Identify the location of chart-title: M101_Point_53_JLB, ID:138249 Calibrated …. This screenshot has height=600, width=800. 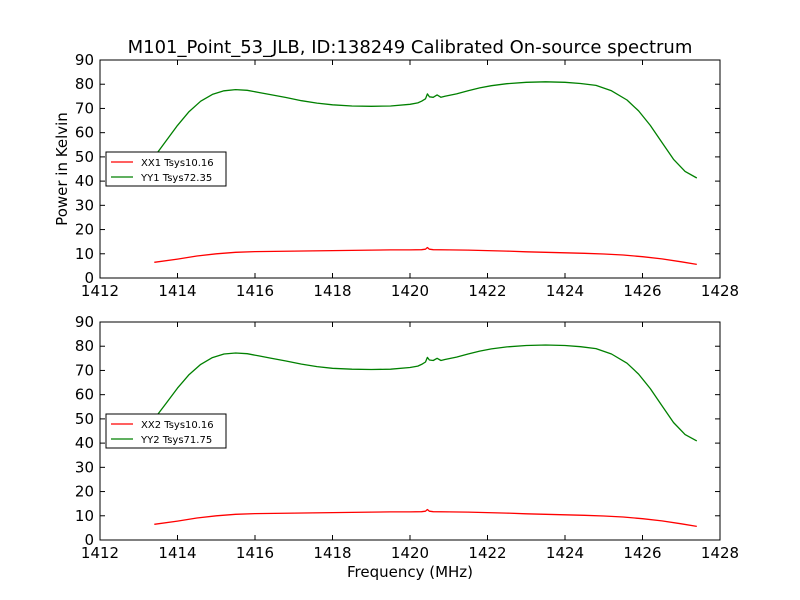
(410, 47).